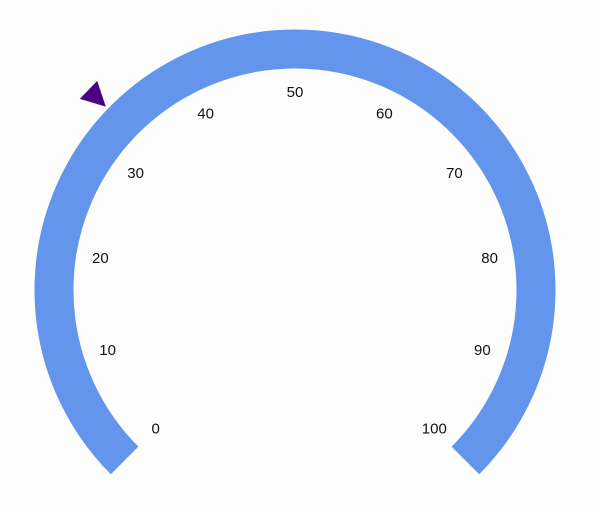  I want to click on gauge-tick-label: 50, so click(295, 92).